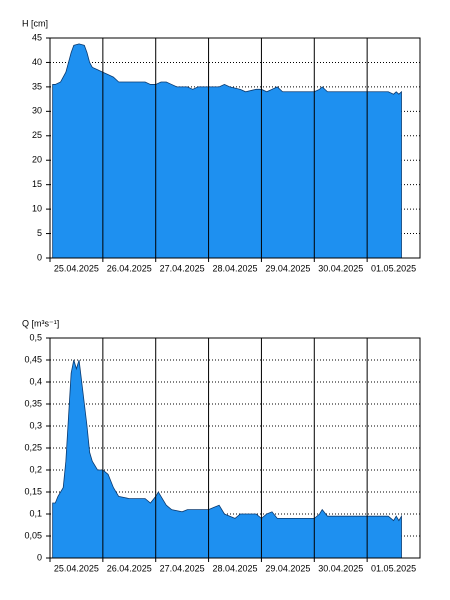 Image resolution: width=450 pixels, height=600 pixels. I want to click on y-tick-label: 0,5, so click(35, 337).